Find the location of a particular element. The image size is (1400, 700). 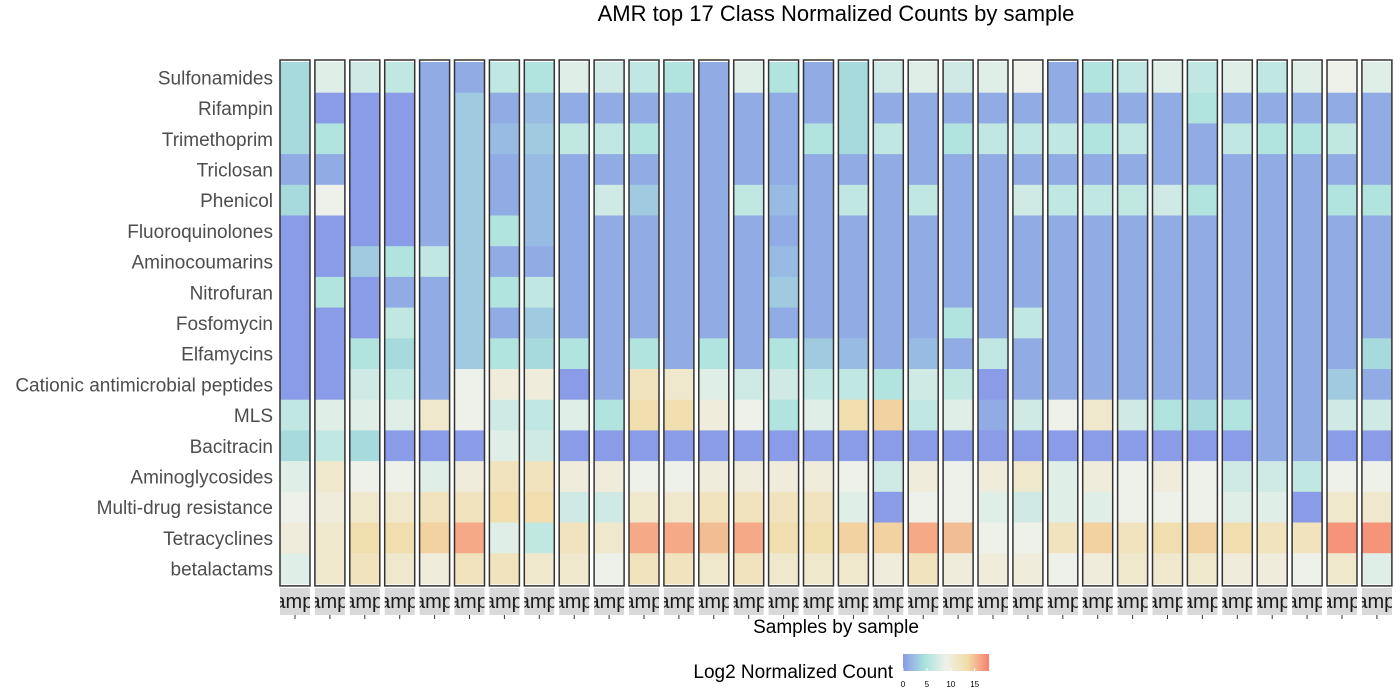

row-label: Fluoroquinolones is located at coordinates (200, 232).